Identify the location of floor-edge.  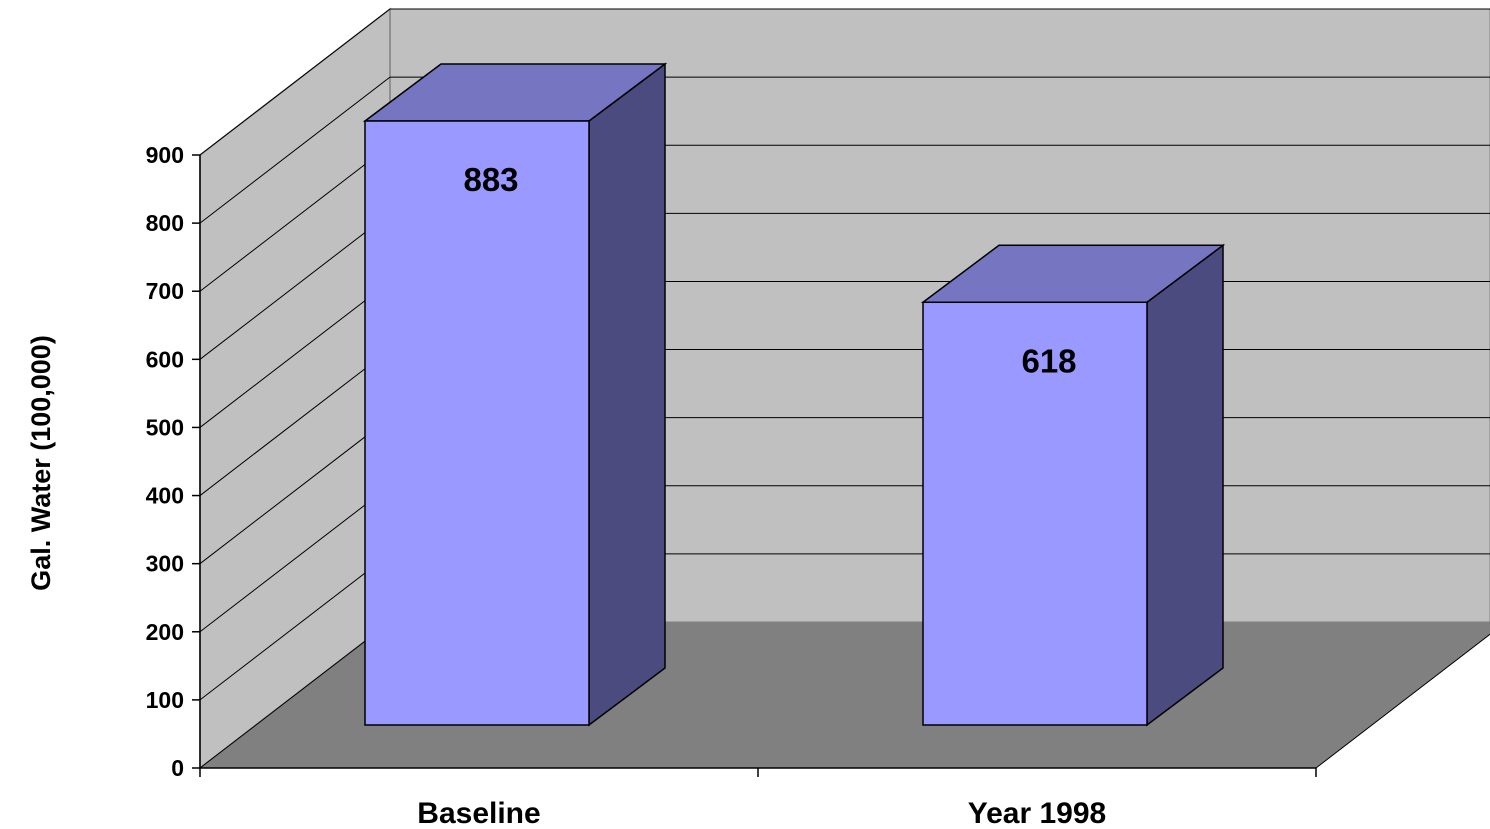
(1402, 701).